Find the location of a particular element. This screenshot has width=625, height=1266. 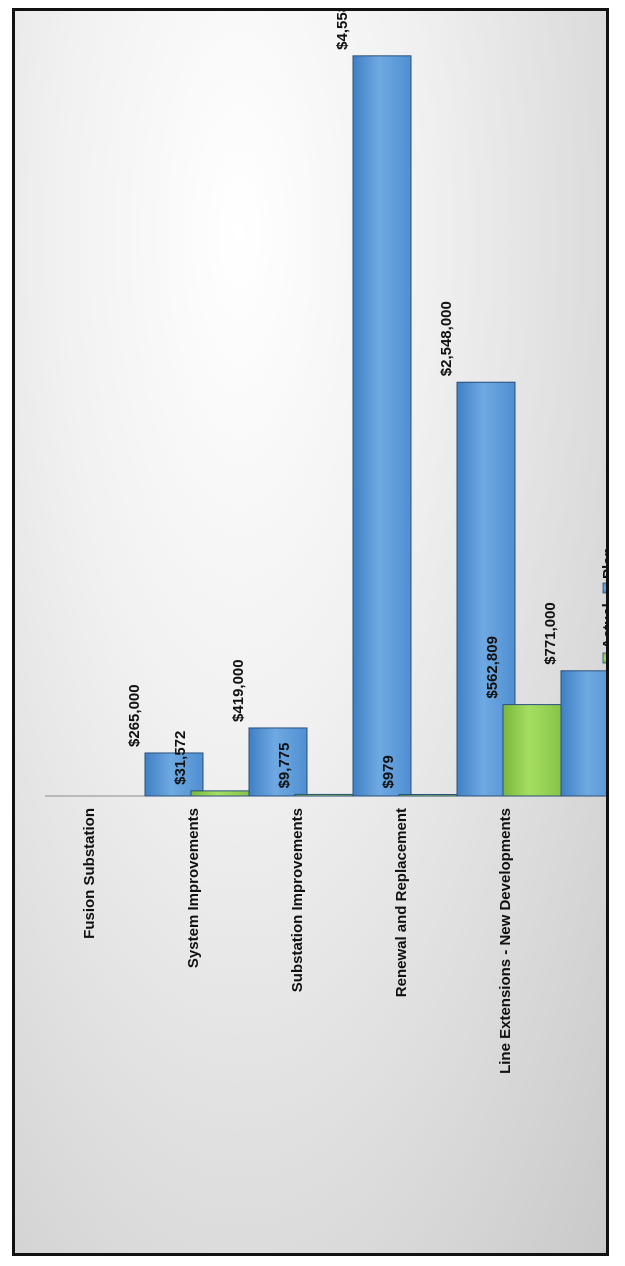

legend-swatch-actual is located at coordinates (604, 658).